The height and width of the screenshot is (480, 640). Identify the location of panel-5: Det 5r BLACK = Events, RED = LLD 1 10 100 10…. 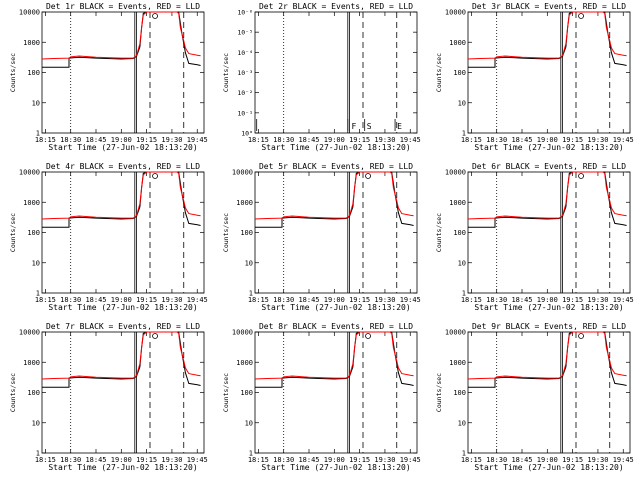
(321, 237).